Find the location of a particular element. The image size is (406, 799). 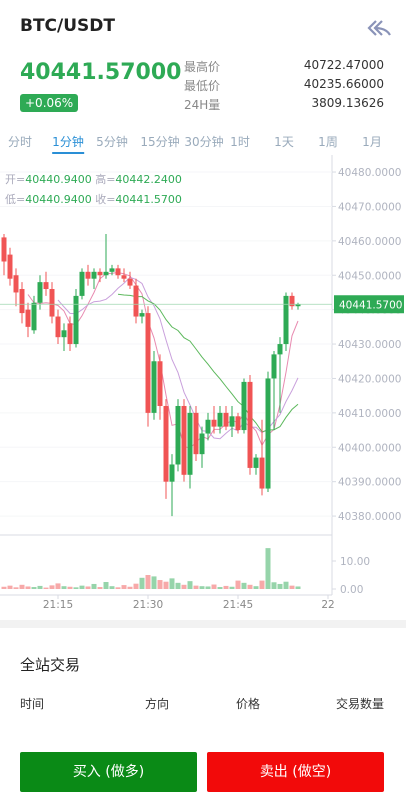

interval-tab: 15分钟 is located at coordinates (160, 142).